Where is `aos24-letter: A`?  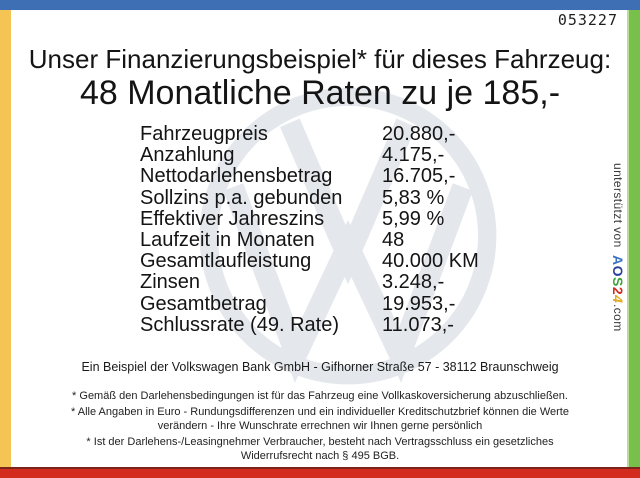
aos24-letter: A is located at coordinates (618, 260).